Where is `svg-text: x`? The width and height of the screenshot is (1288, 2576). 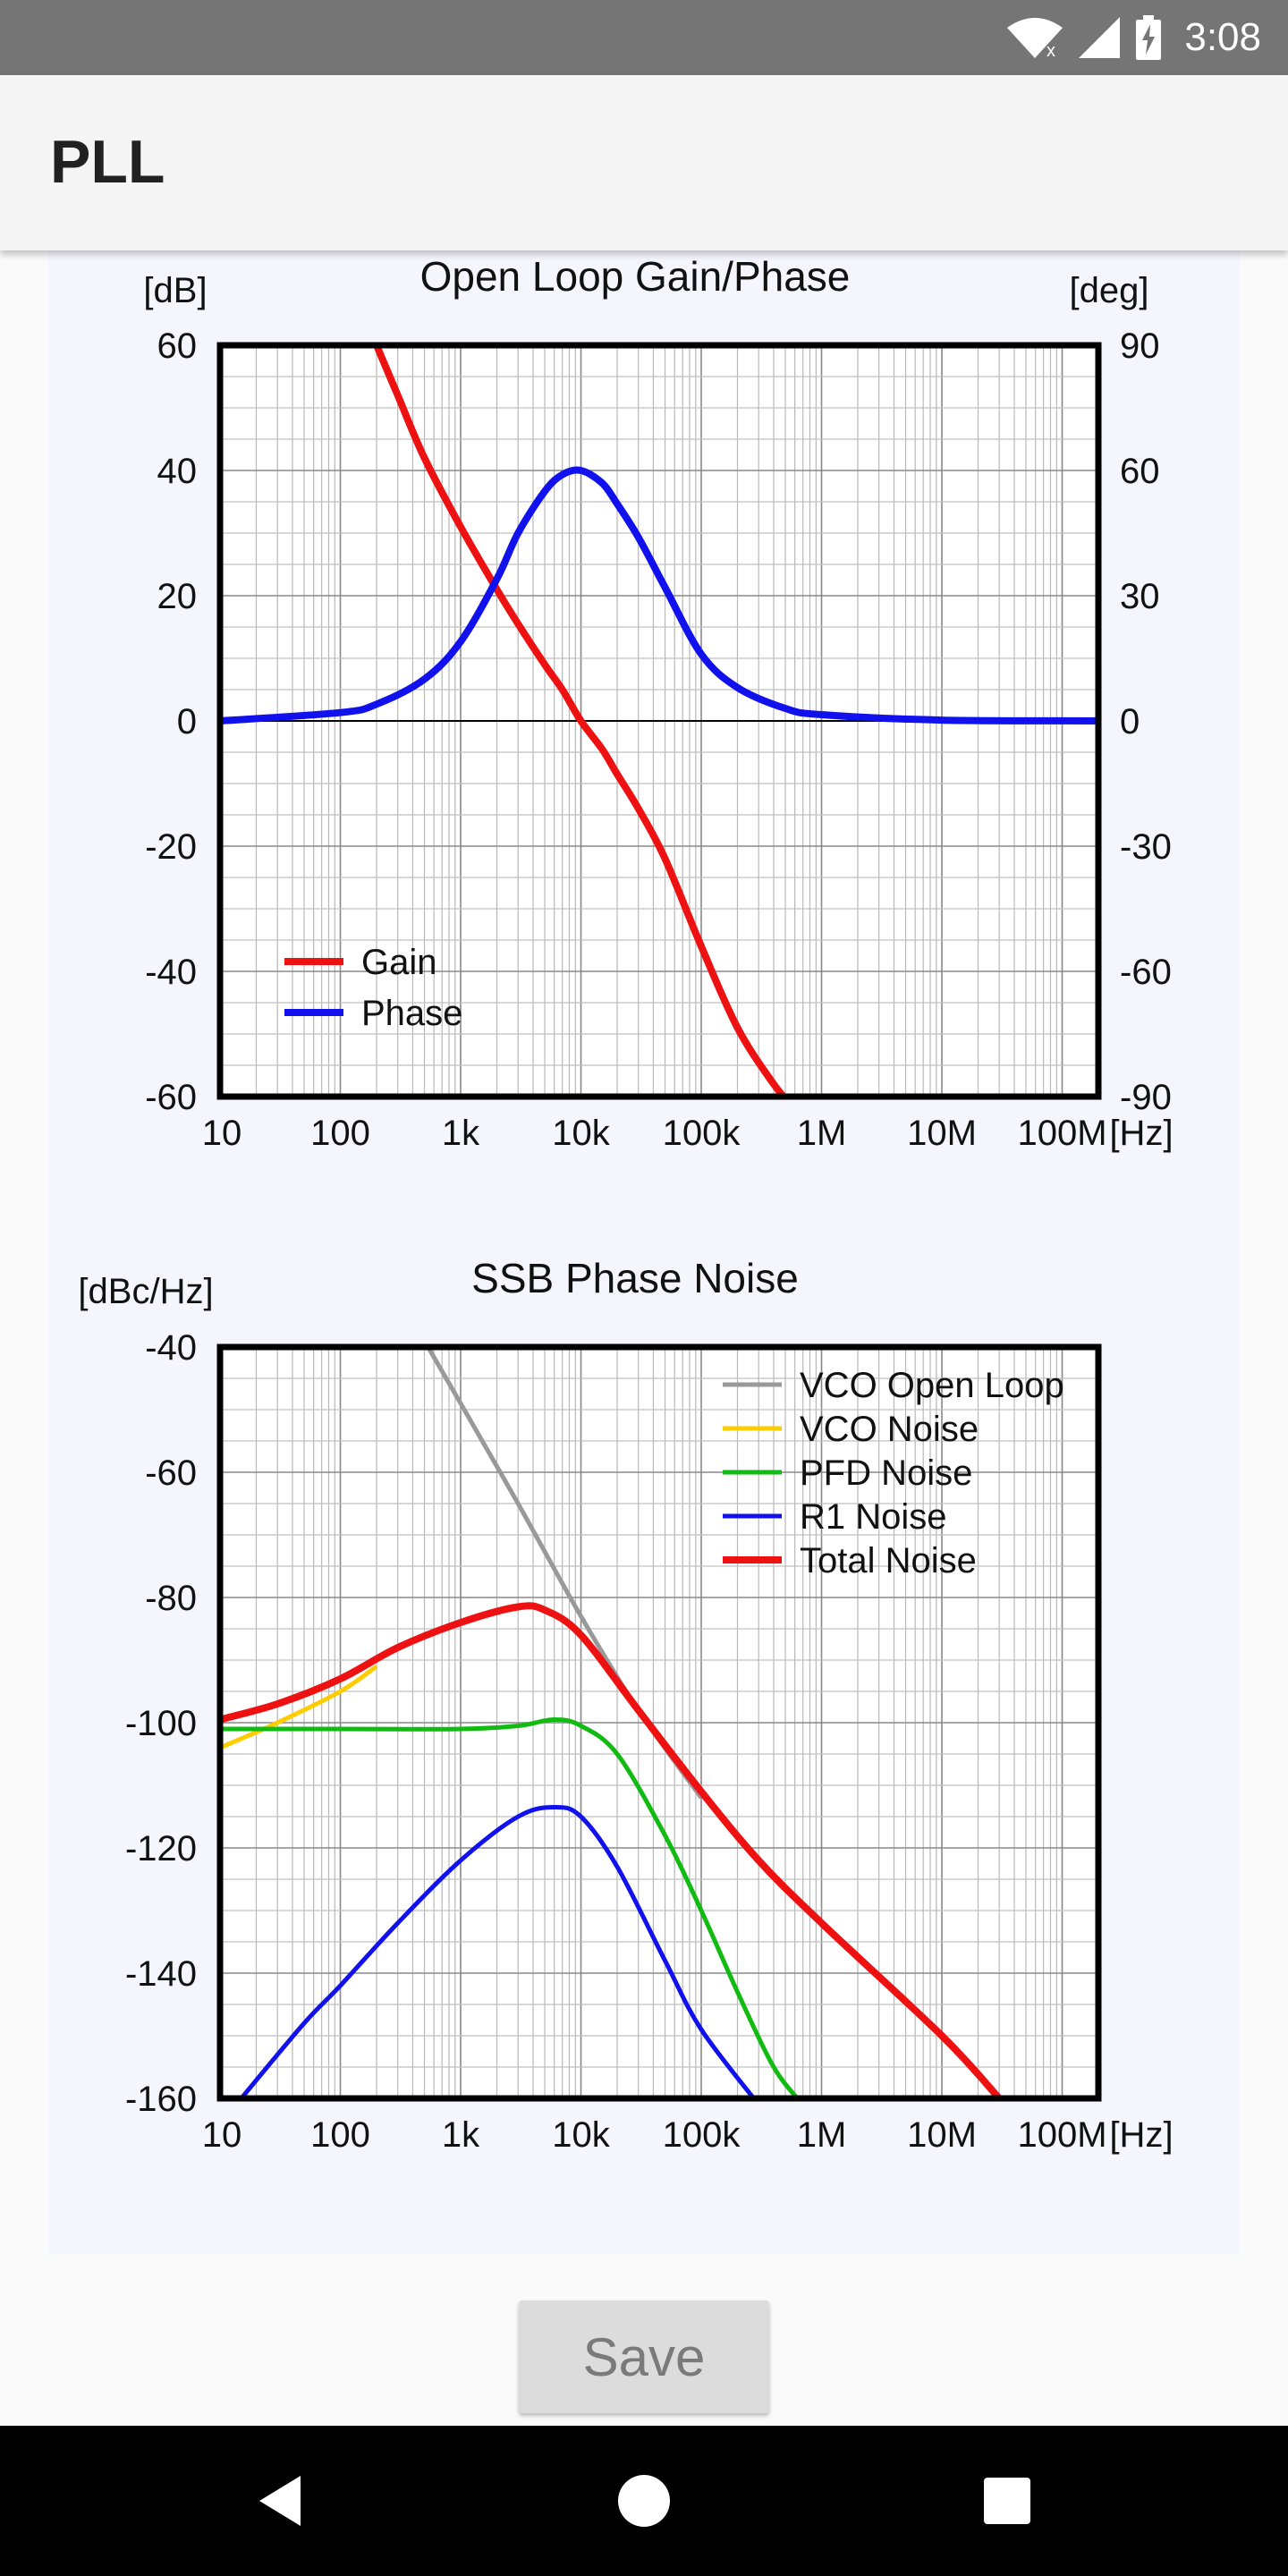
svg-text: x is located at coordinates (1050, 49).